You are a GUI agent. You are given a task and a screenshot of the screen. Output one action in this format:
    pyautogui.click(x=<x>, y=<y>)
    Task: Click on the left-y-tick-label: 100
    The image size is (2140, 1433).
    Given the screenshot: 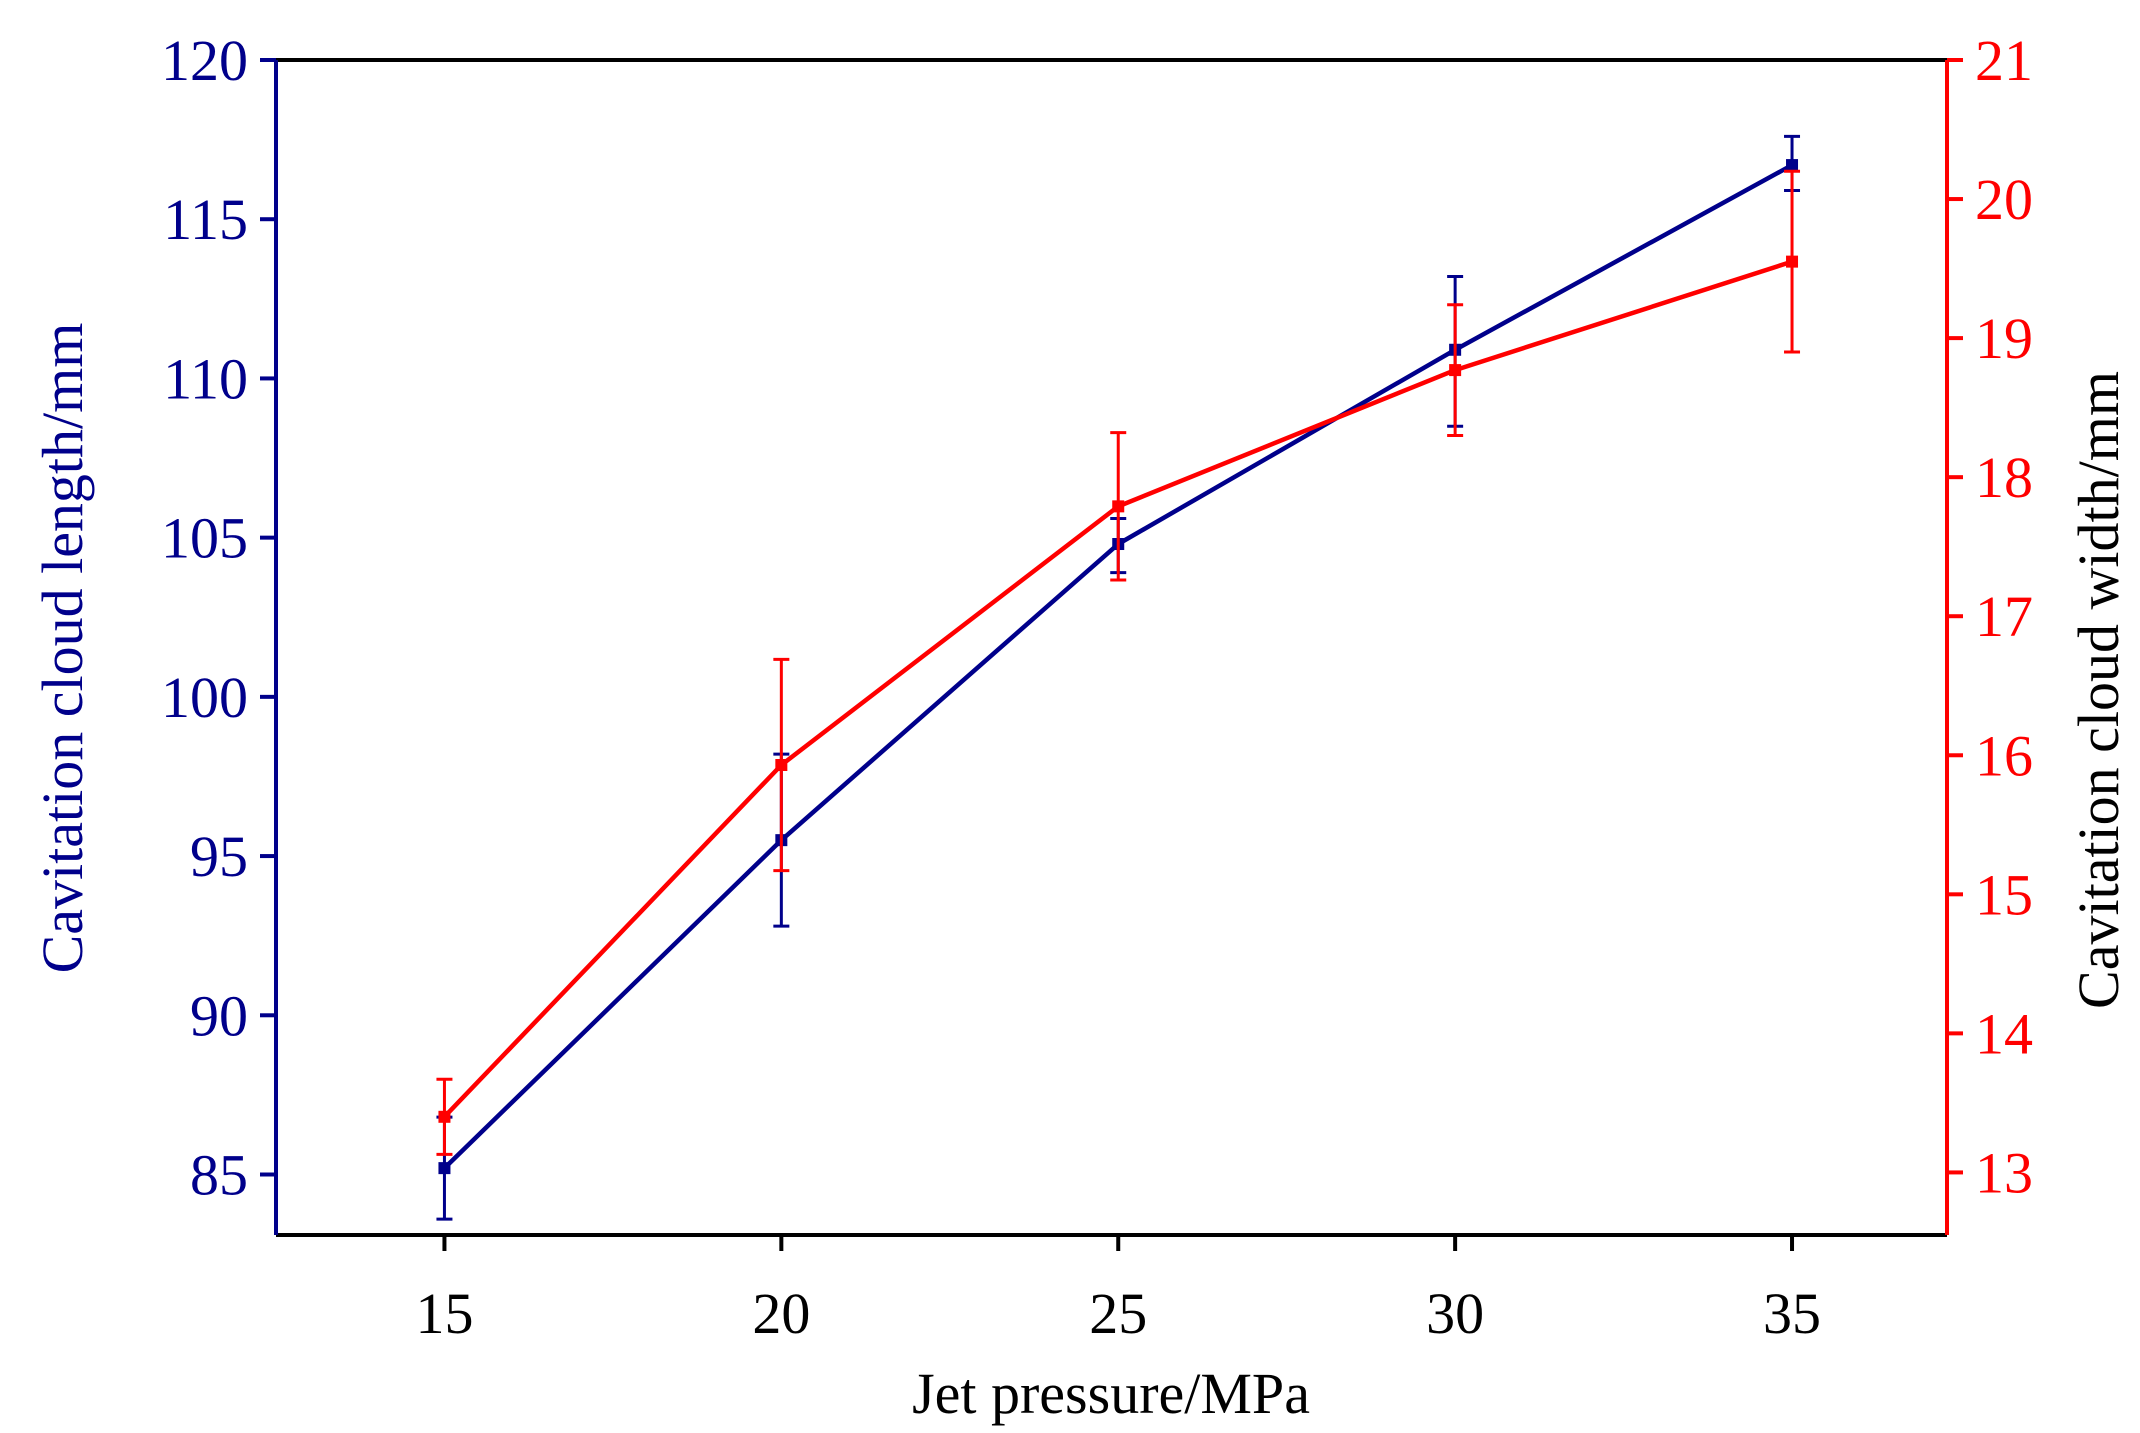 What is the action you would take?
    pyautogui.click(x=204, y=697)
    